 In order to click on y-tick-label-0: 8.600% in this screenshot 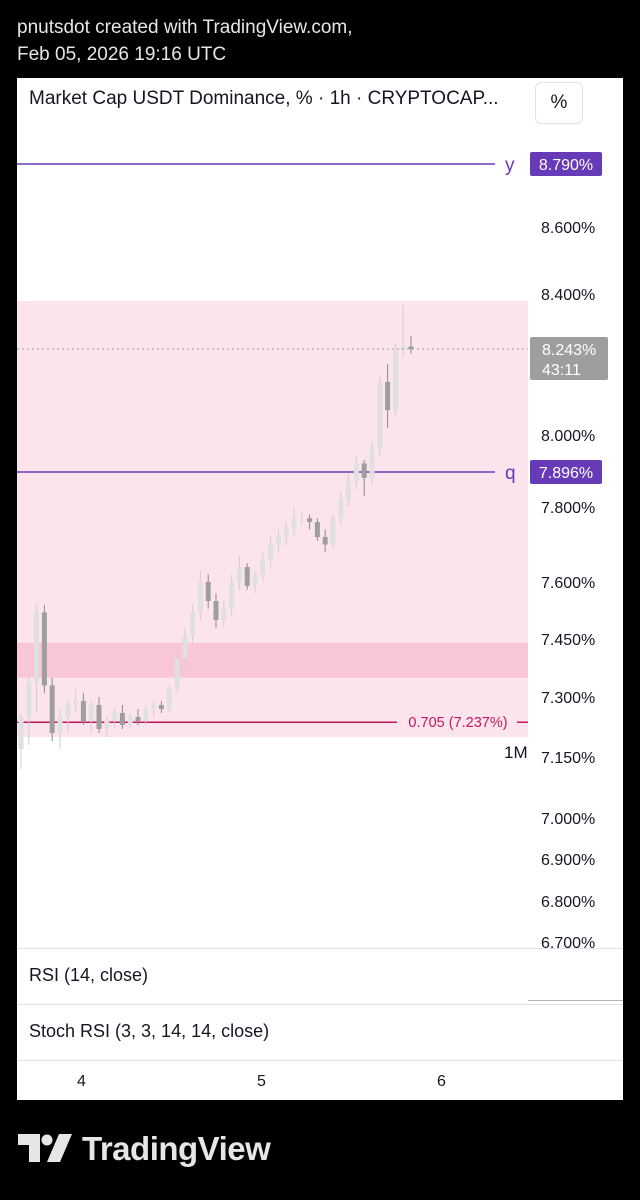, I will do `click(568, 228)`.